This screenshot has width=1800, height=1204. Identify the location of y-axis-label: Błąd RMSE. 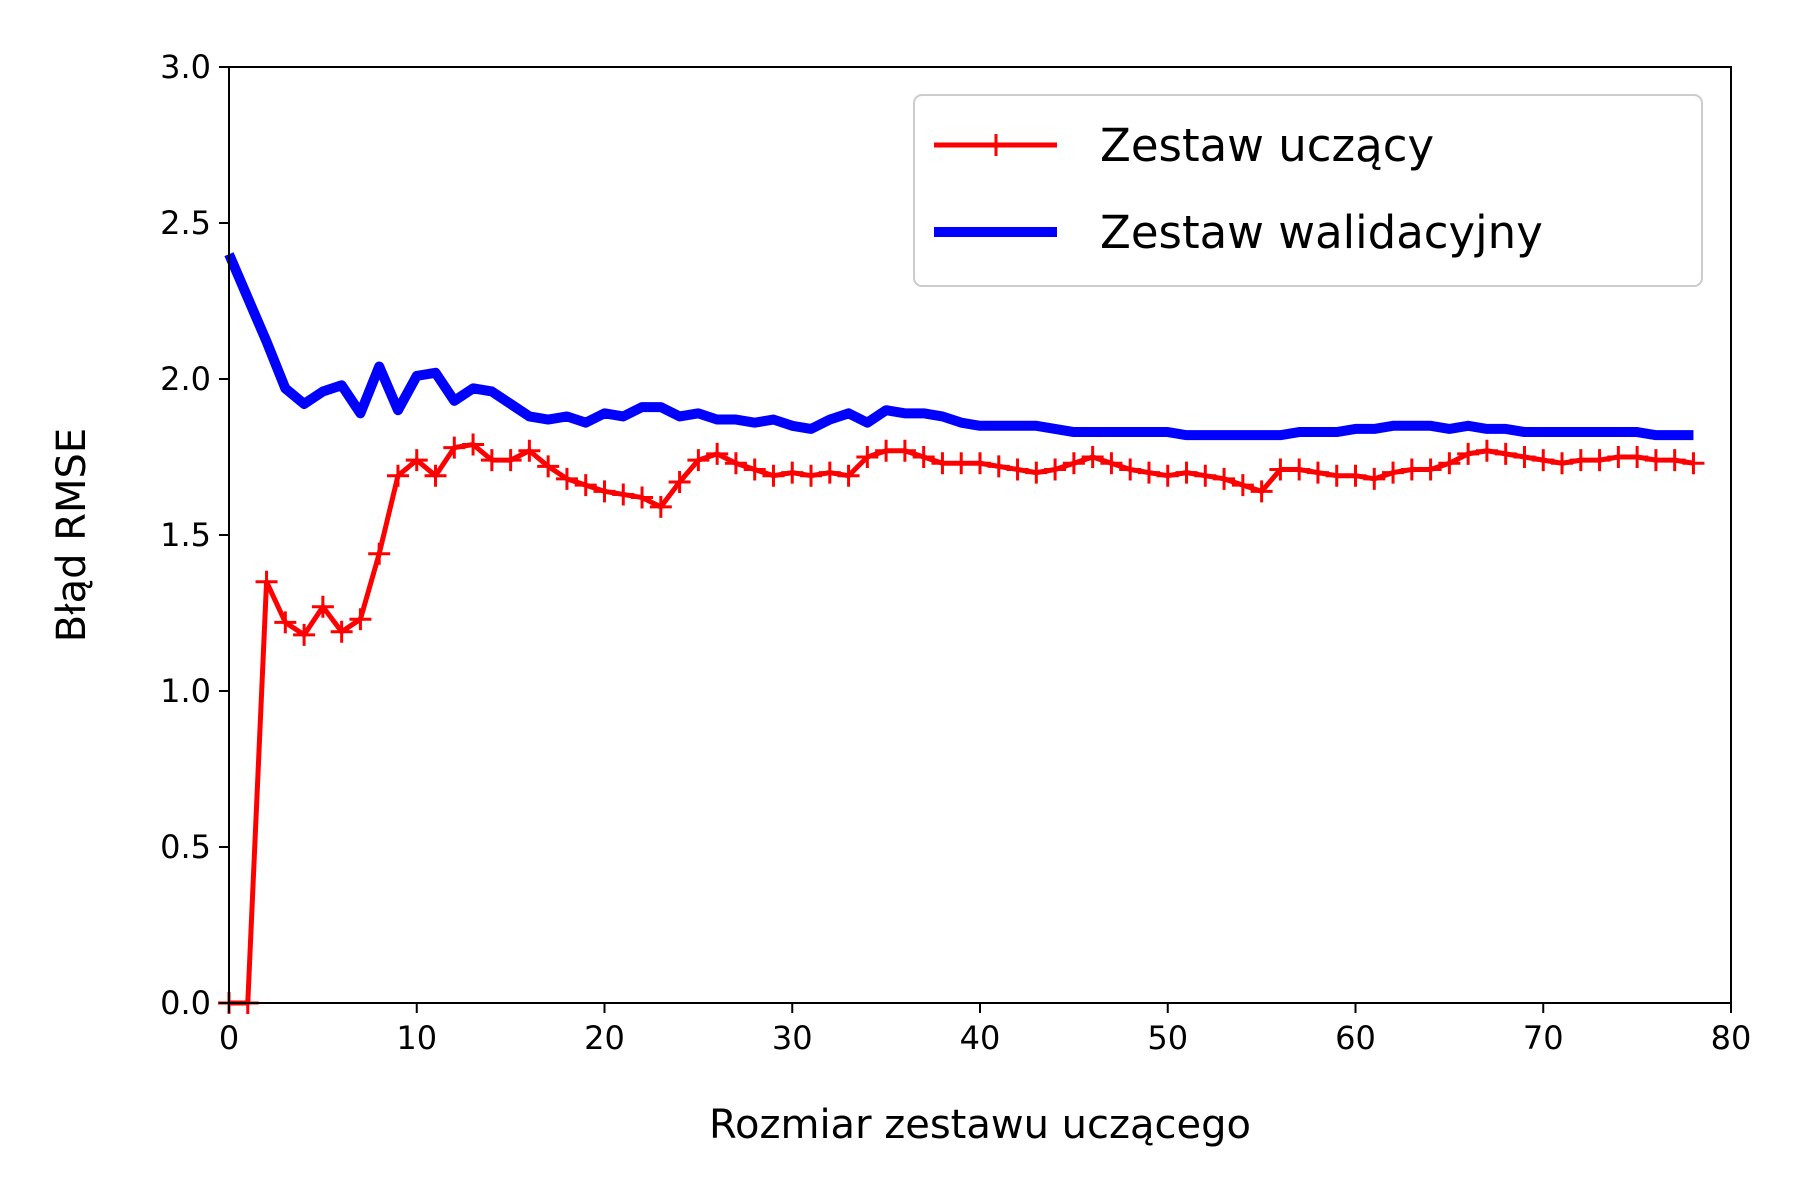
(72, 535).